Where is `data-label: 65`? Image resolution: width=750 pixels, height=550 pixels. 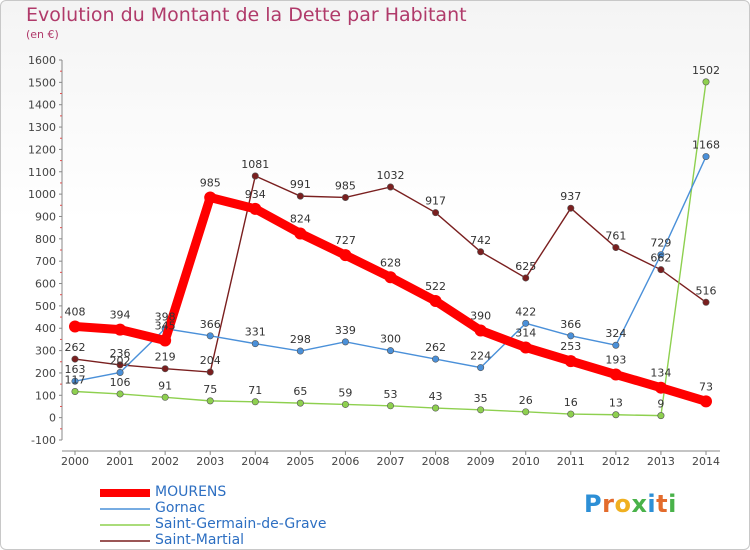
data-label: 65 is located at coordinates (300, 391).